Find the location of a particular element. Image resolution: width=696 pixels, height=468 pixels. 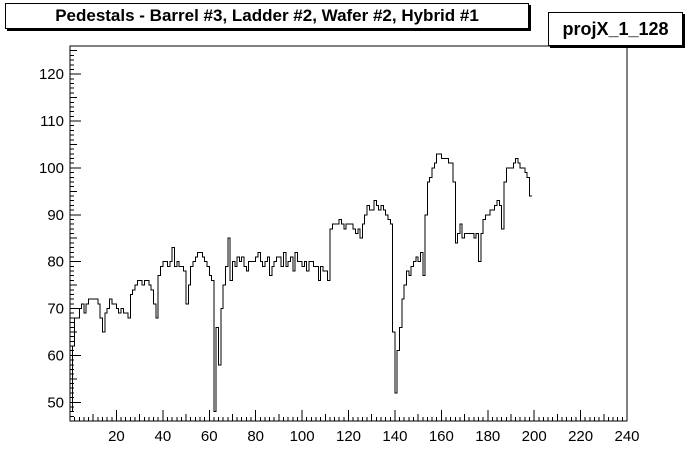

x-tick-label: 80 is located at coordinates (255, 436).